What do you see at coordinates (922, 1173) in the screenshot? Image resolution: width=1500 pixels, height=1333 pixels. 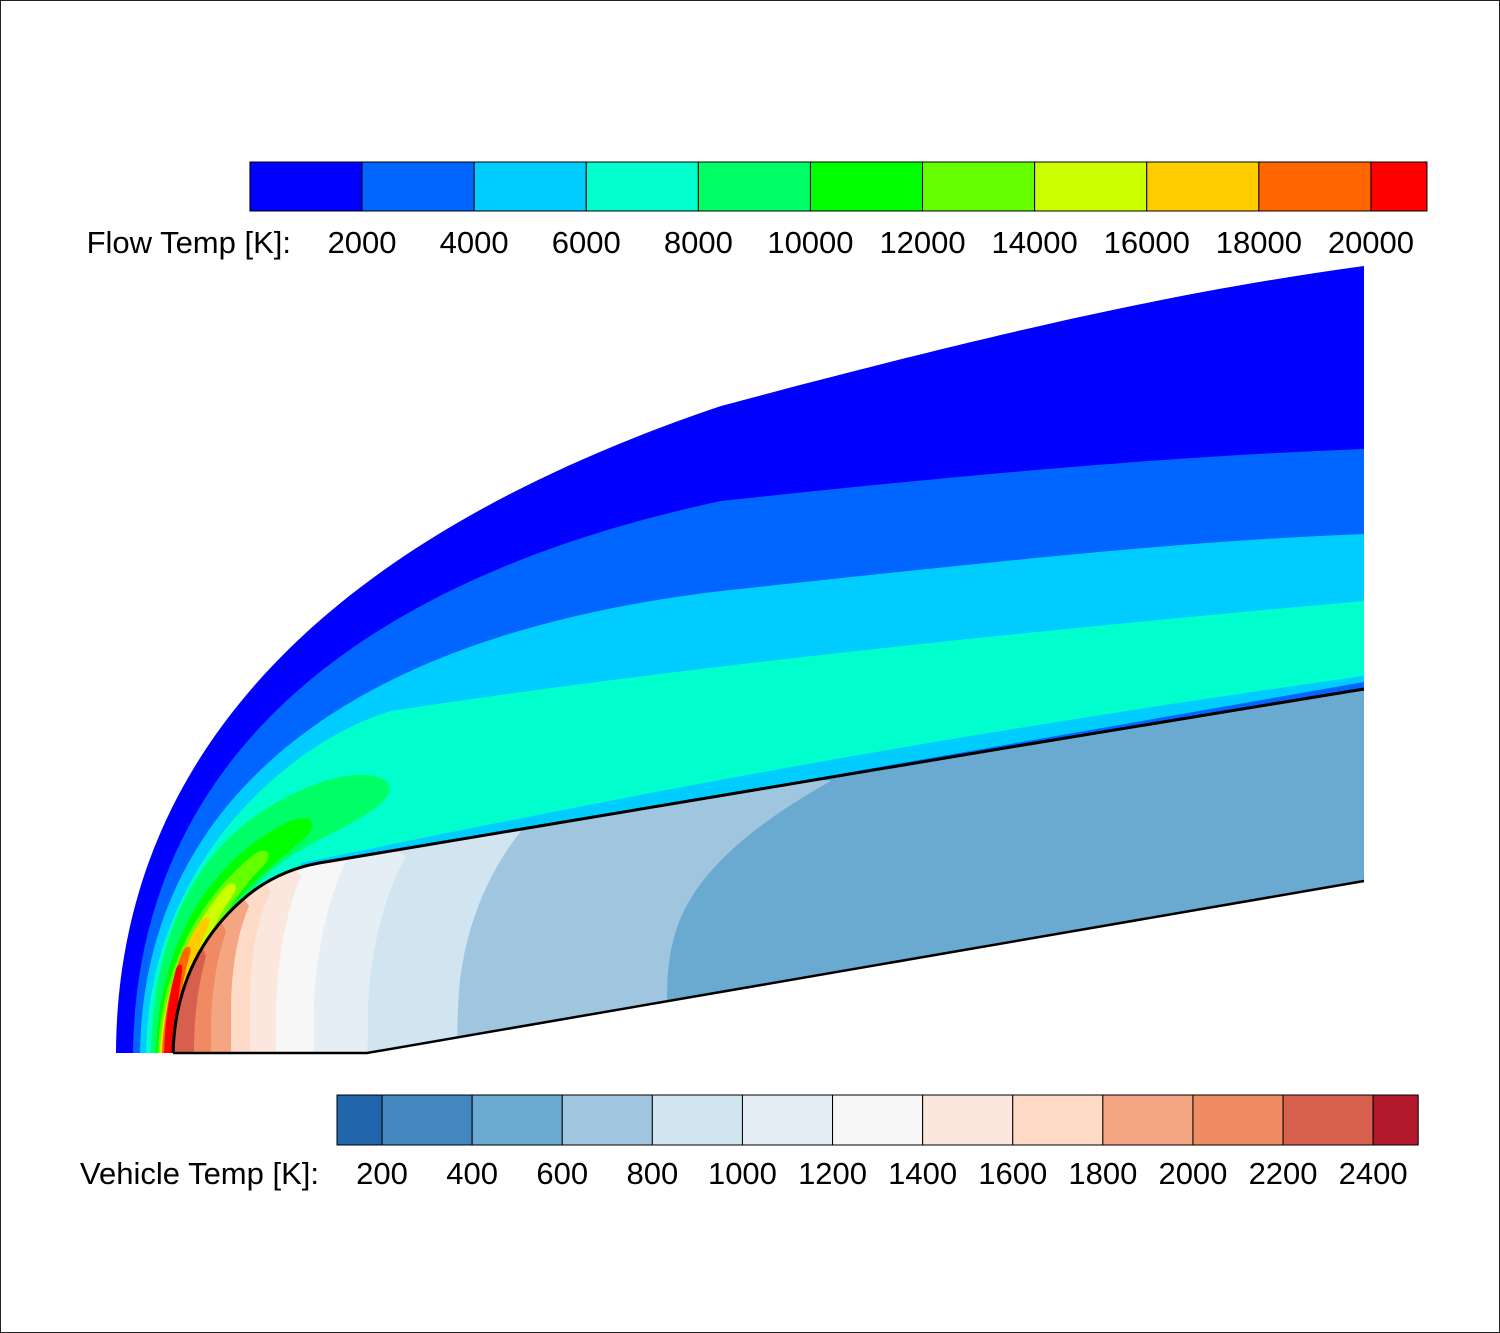 I see `vehicle-tick-label: 1400` at bounding box center [922, 1173].